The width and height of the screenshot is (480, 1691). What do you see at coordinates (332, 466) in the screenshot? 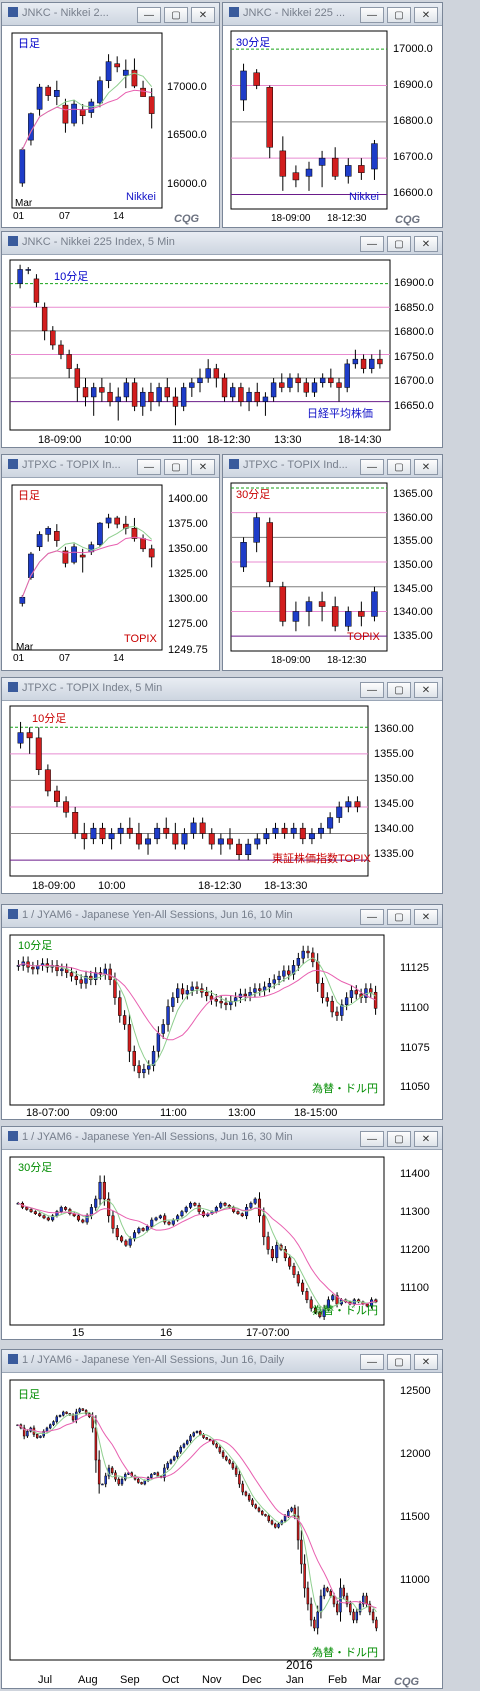
I see `title-bar: JTPXC - TOPIX Ind... — ▢ ✕` at bounding box center [332, 466].